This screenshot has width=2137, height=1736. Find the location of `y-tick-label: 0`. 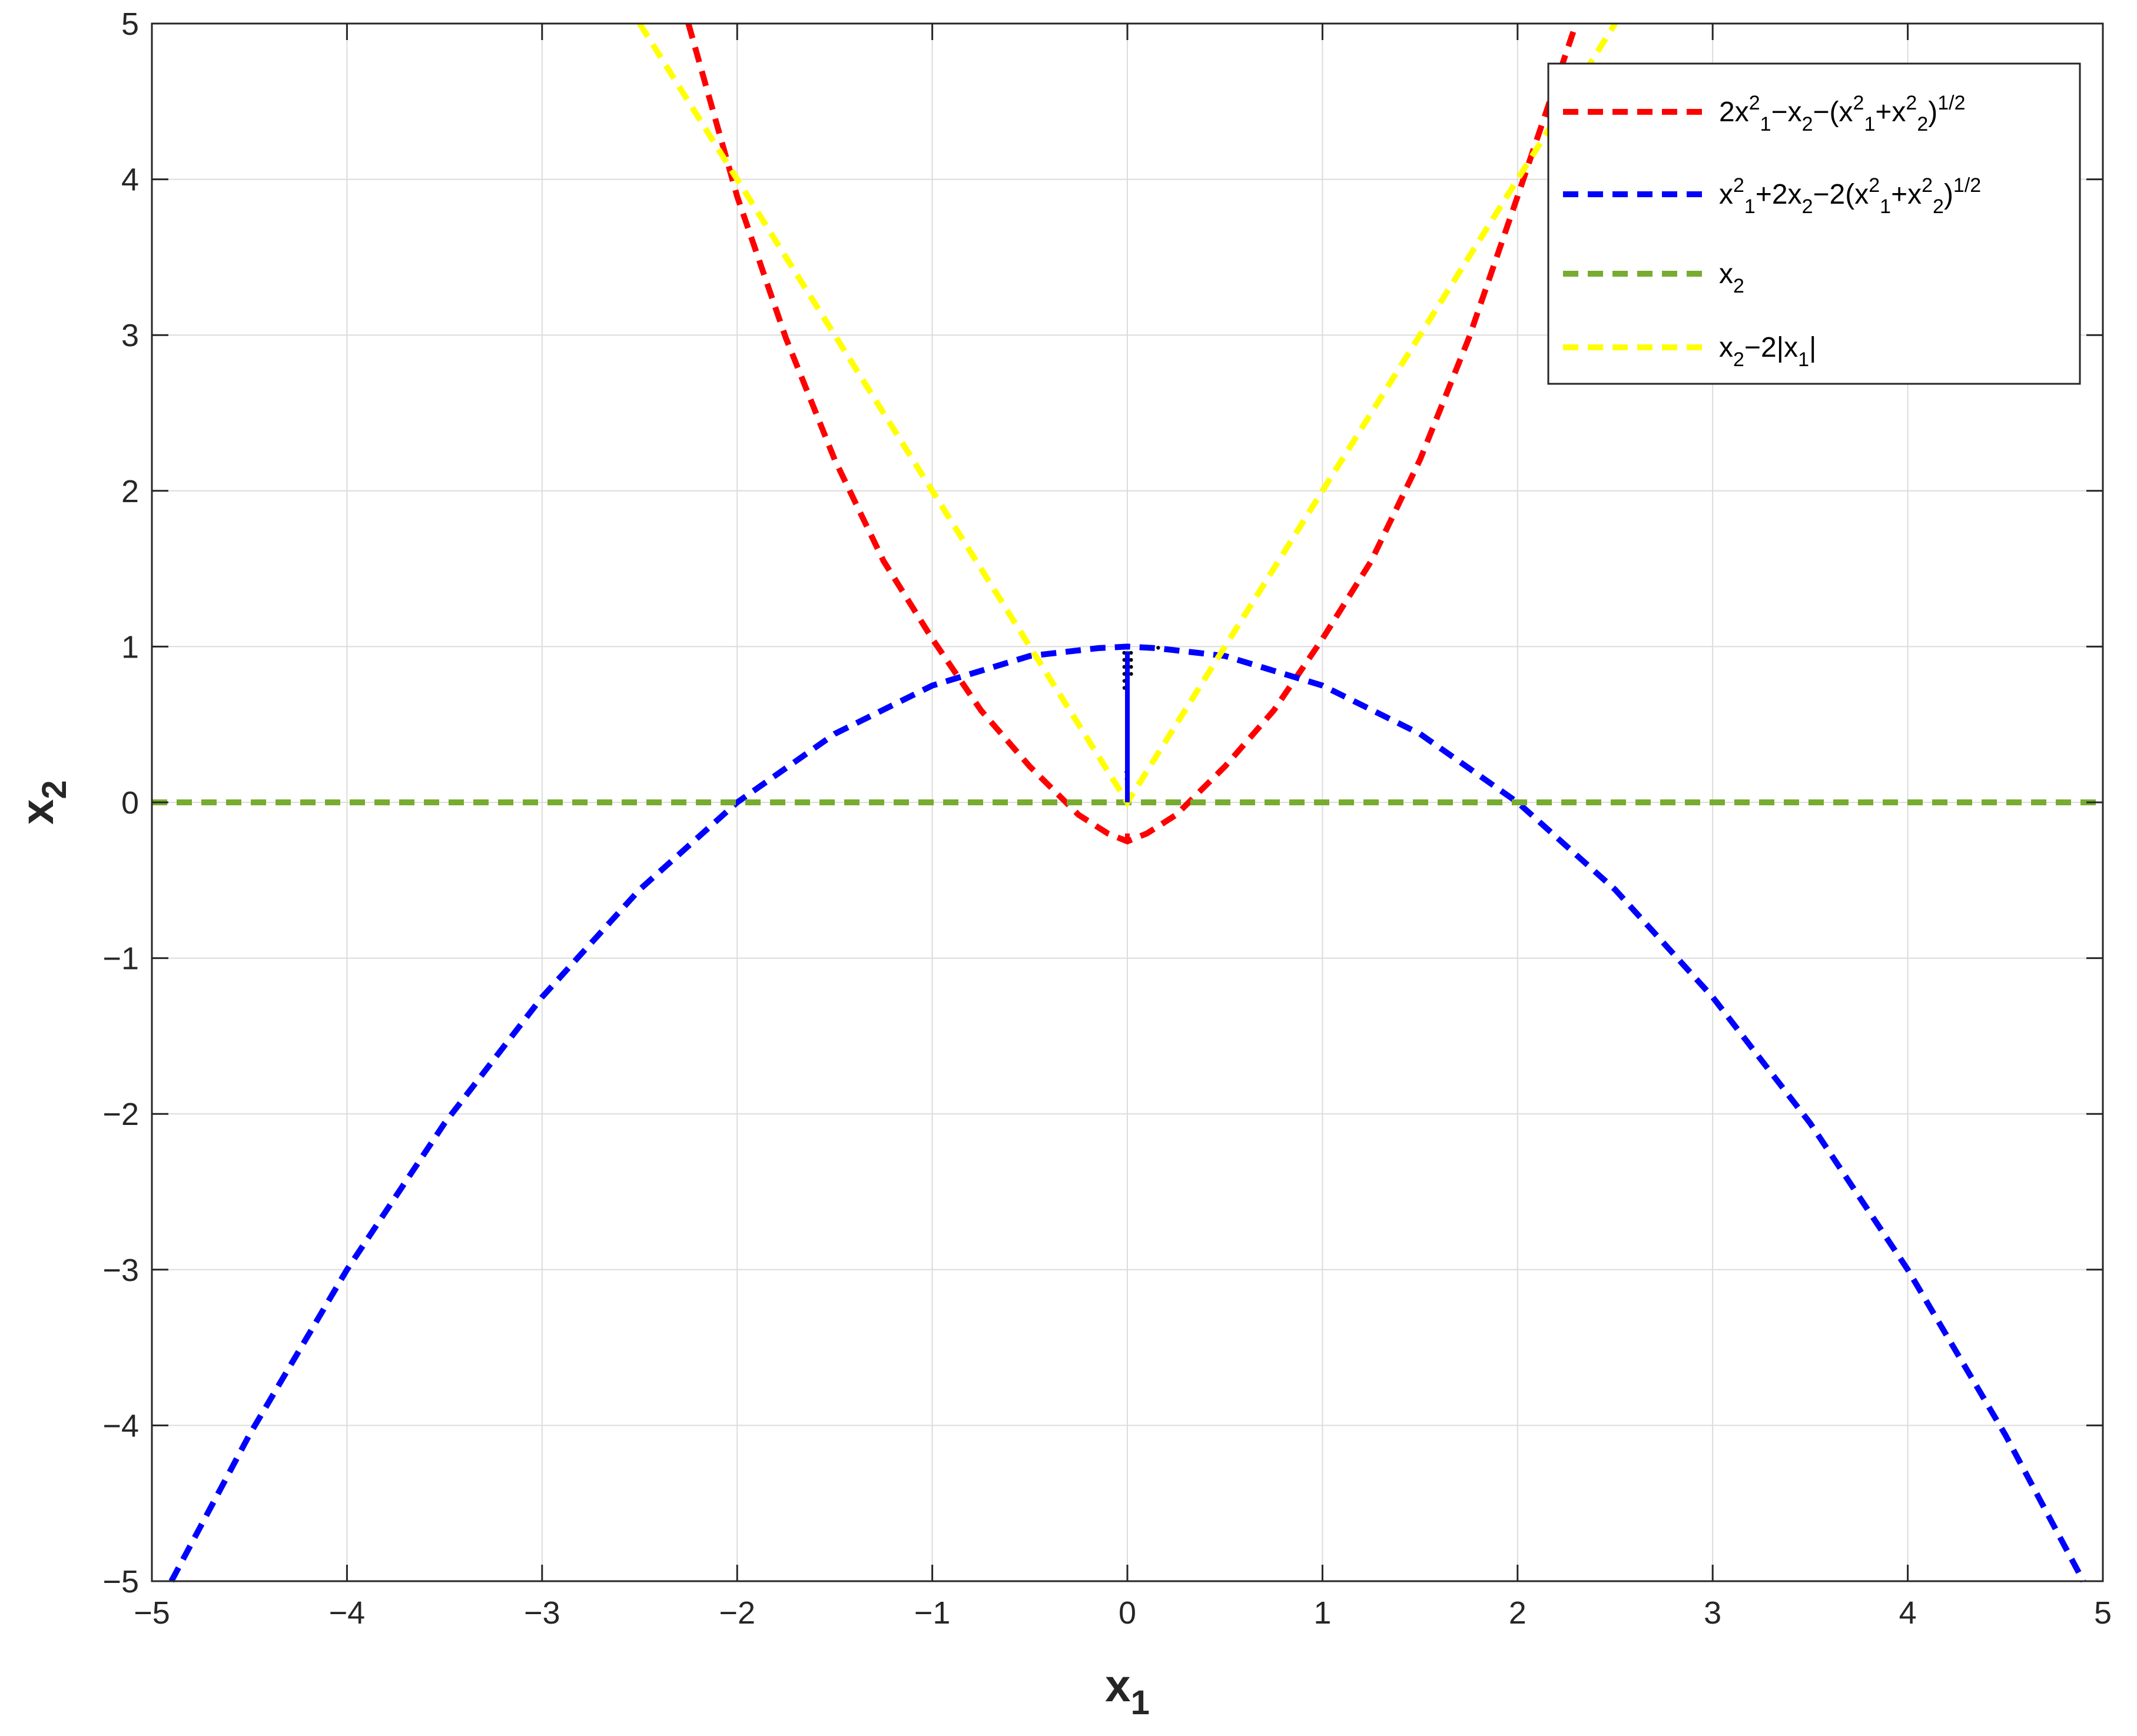

y-tick-label: 0 is located at coordinates (130, 803).